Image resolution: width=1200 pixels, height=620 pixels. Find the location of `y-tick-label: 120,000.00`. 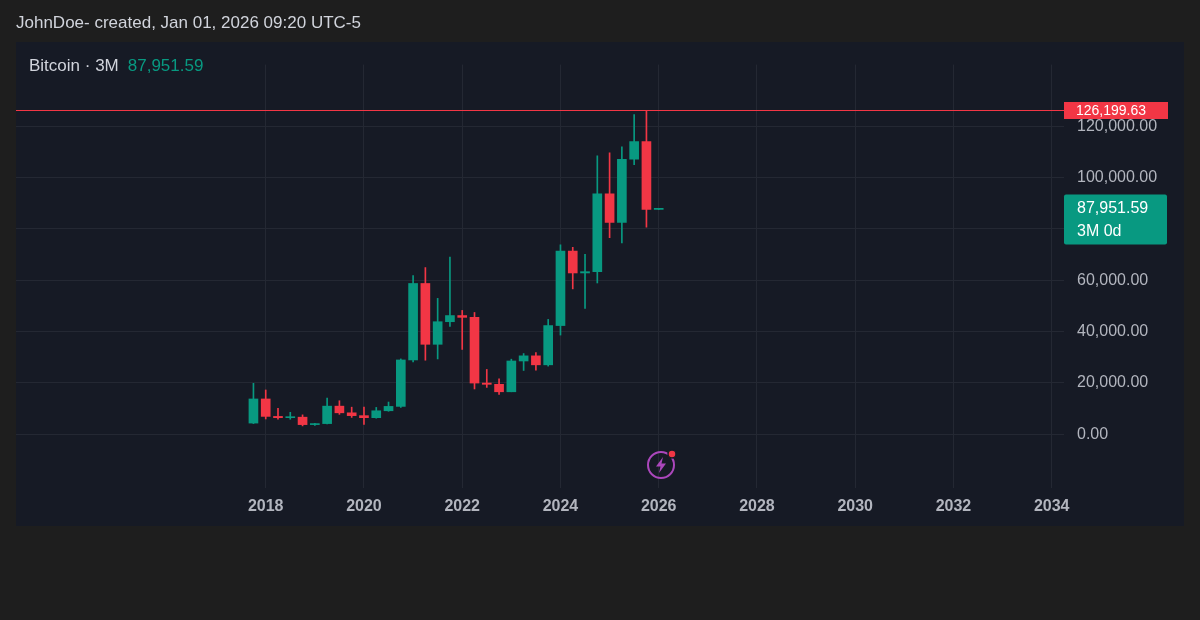

y-tick-label: 120,000.00 is located at coordinates (1117, 125).